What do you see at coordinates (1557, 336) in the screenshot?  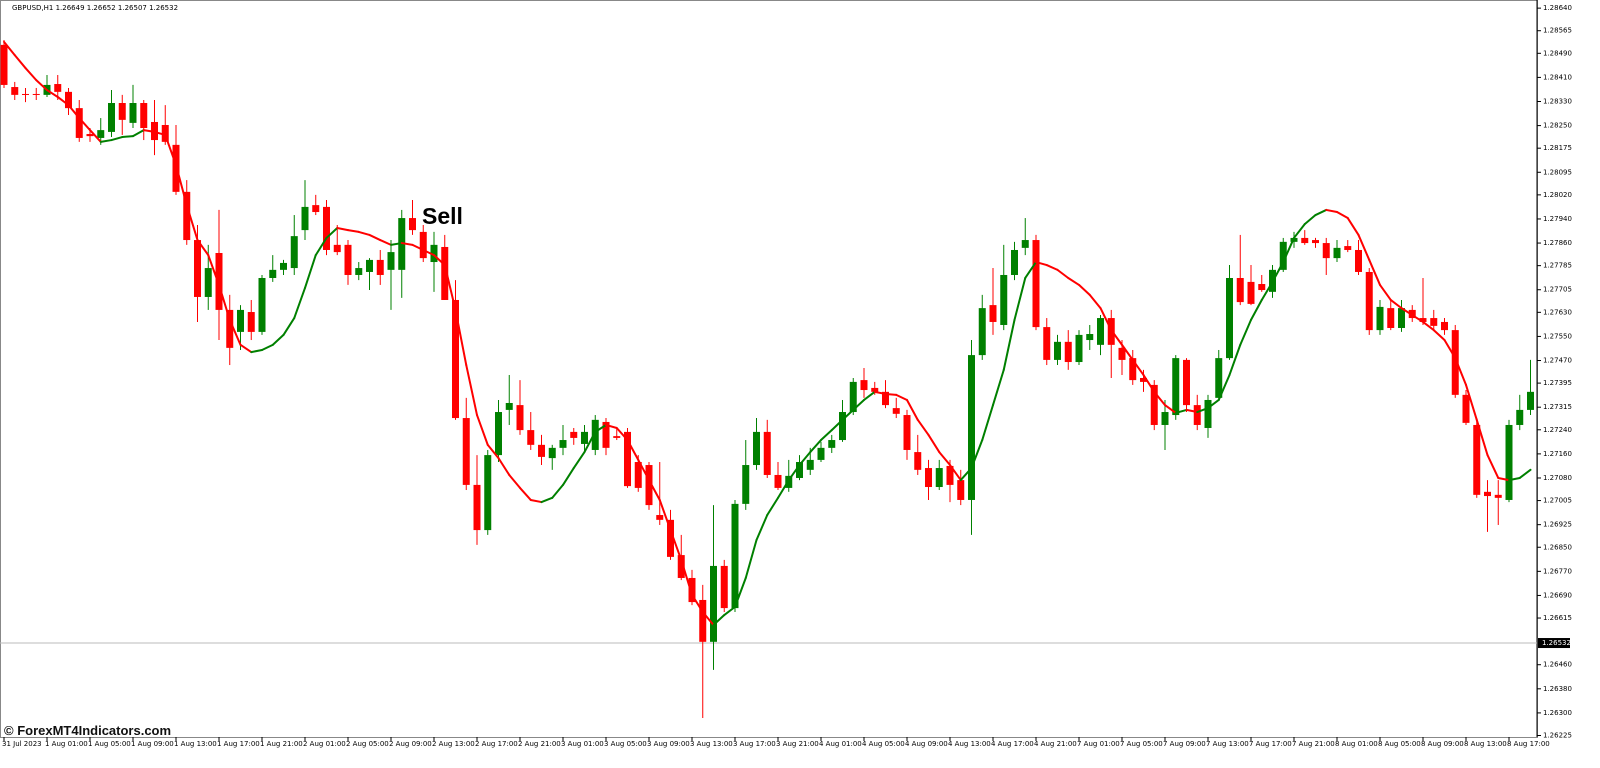 I see `y-tick-label: 1.27550` at bounding box center [1557, 336].